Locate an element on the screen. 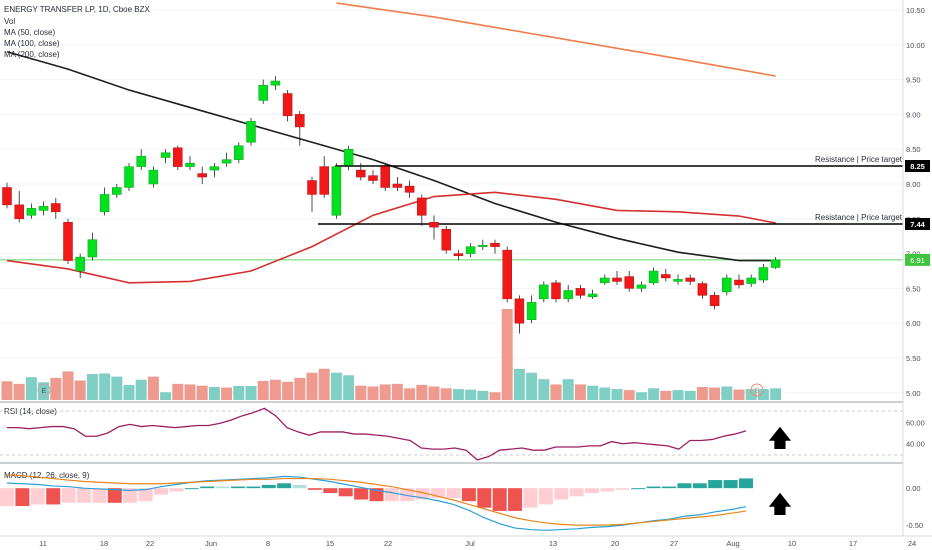  legend-ma50: MA (50, close) is located at coordinates (29, 32).